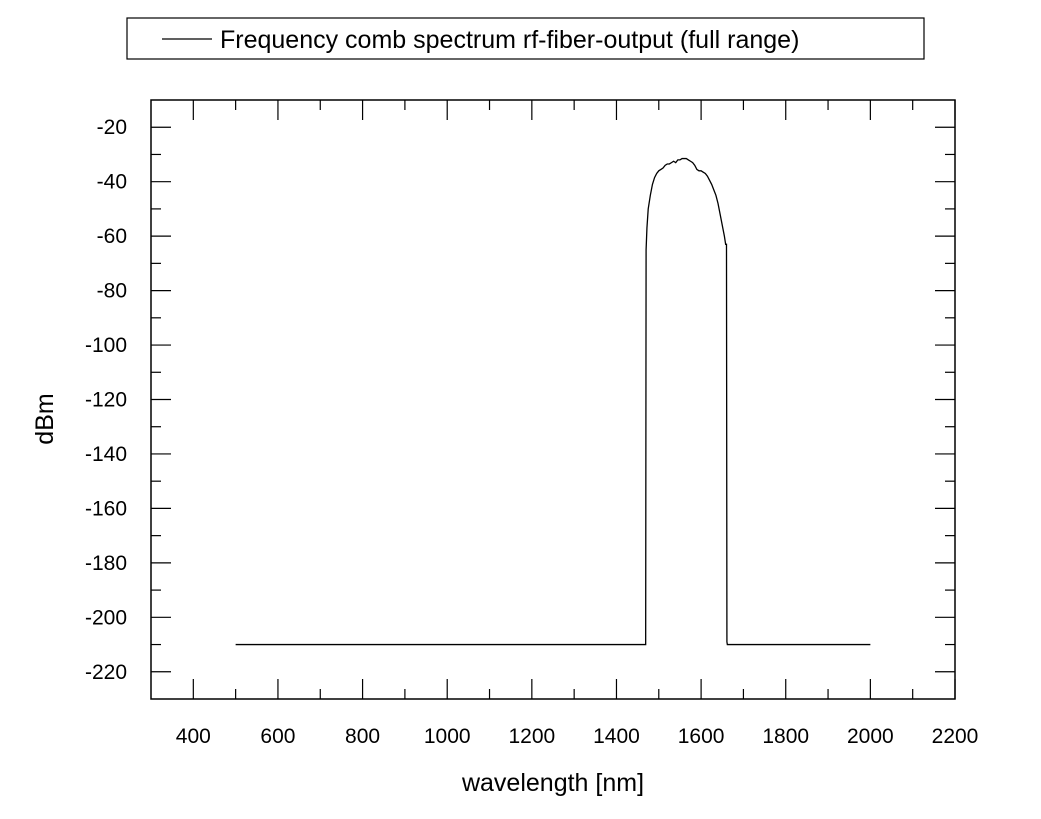 The height and width of the screenshot is (819, 1041). Describe the element at coordinates (106, 454) in the screenshot. I see `y-tick-label: -140` at that location.